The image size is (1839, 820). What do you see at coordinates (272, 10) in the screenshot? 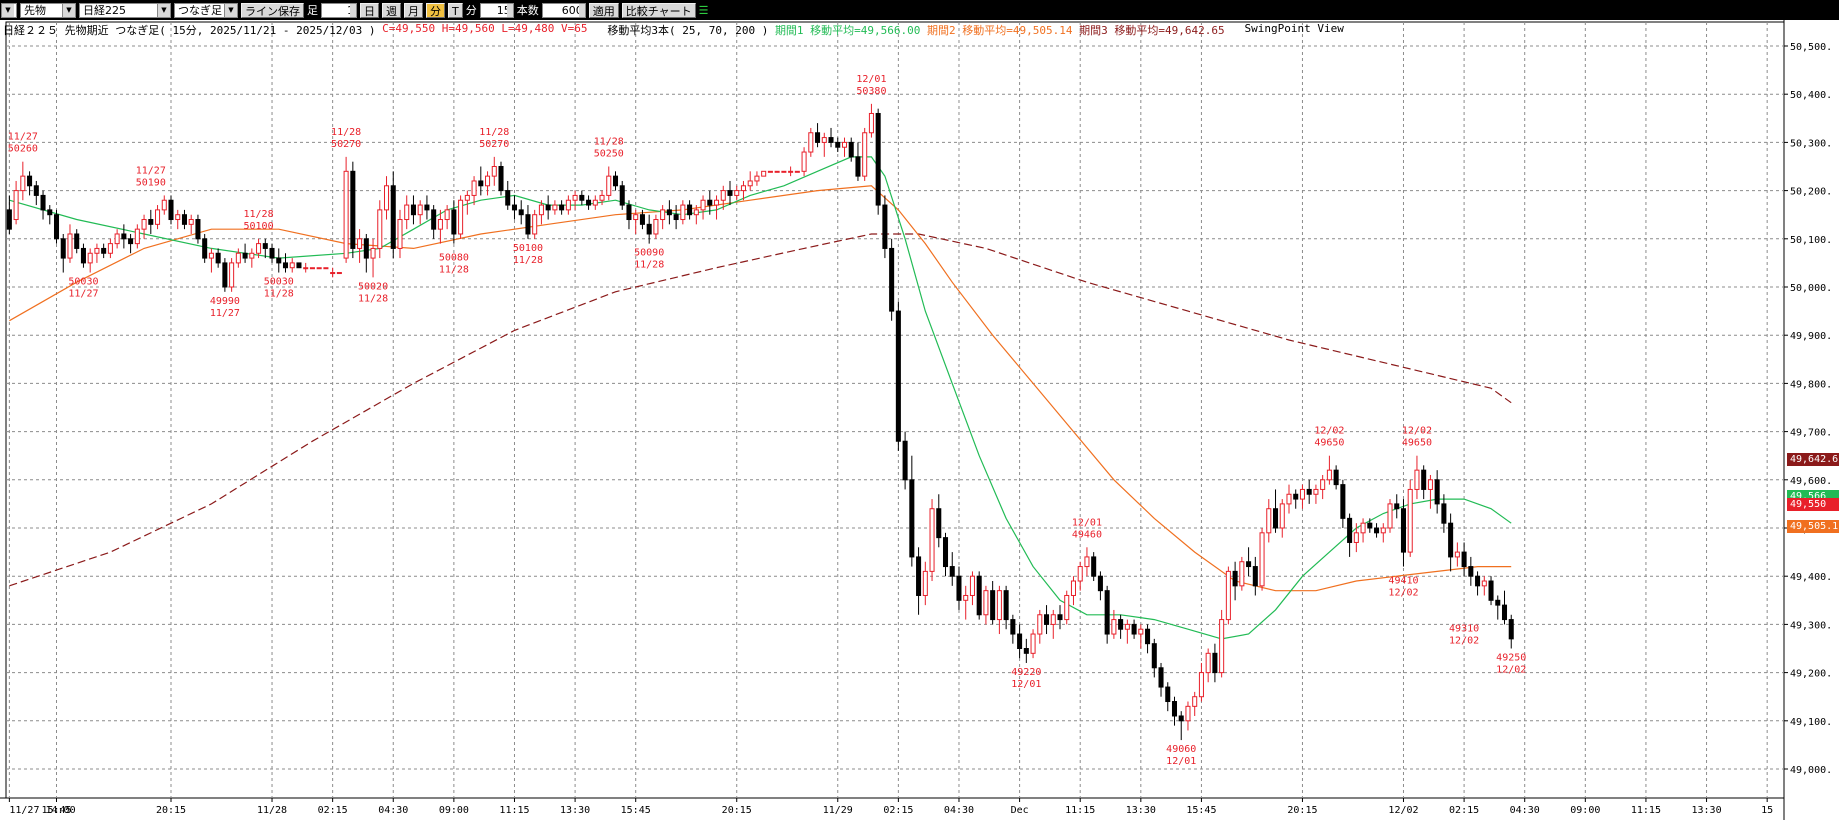
I see `line-save-button: ライン保存` at bounding box center [272, 10].